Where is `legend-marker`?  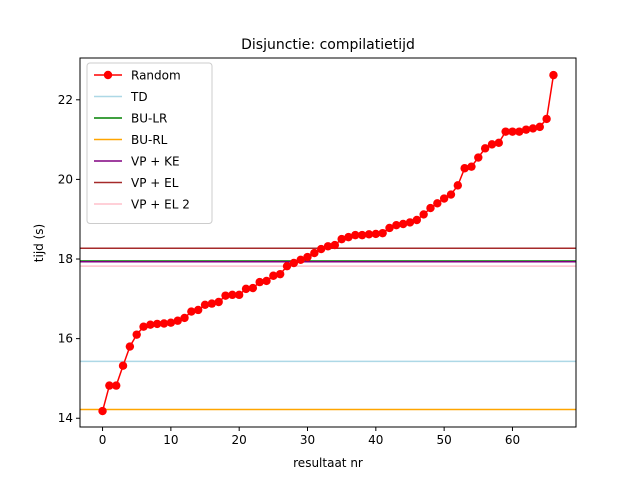
legend-marker is located at coordinates (108, 75).